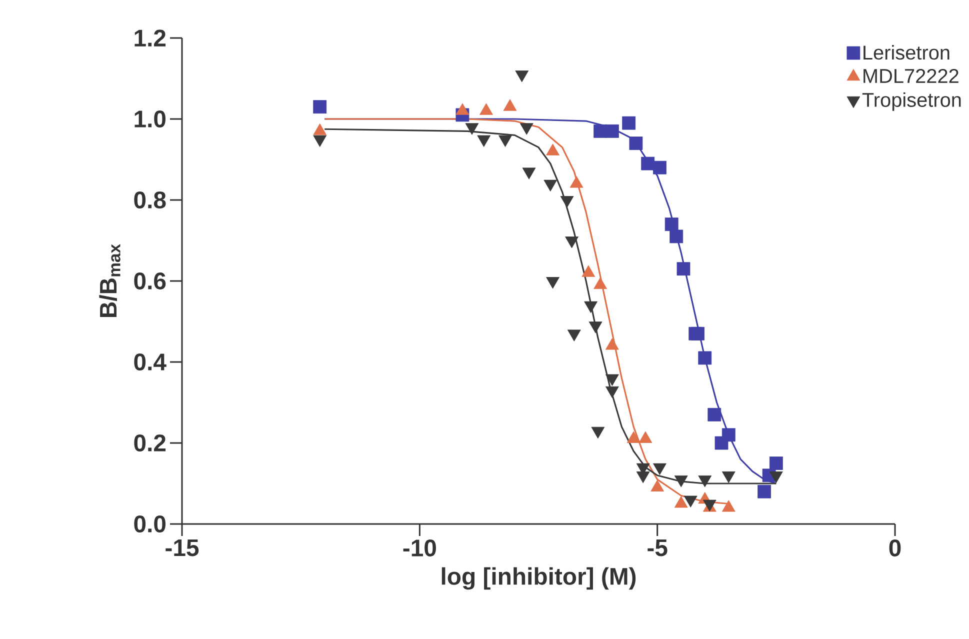 This screenshot has height=639, width=969. Describe the element at coordinates (911, 101) in the screenshot. I see `legend-label: Tropisetron` at that location.